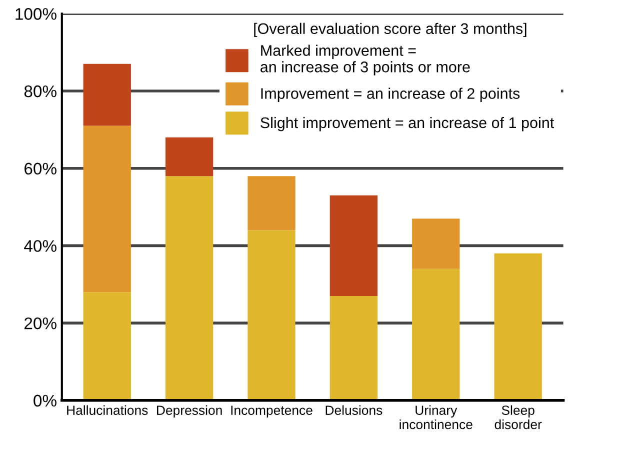 This screenshot has height=455, width=619. Describe the element at coordinates (354, 410) in the screenshot. I see `x-tick-label: Delusions` at that location.